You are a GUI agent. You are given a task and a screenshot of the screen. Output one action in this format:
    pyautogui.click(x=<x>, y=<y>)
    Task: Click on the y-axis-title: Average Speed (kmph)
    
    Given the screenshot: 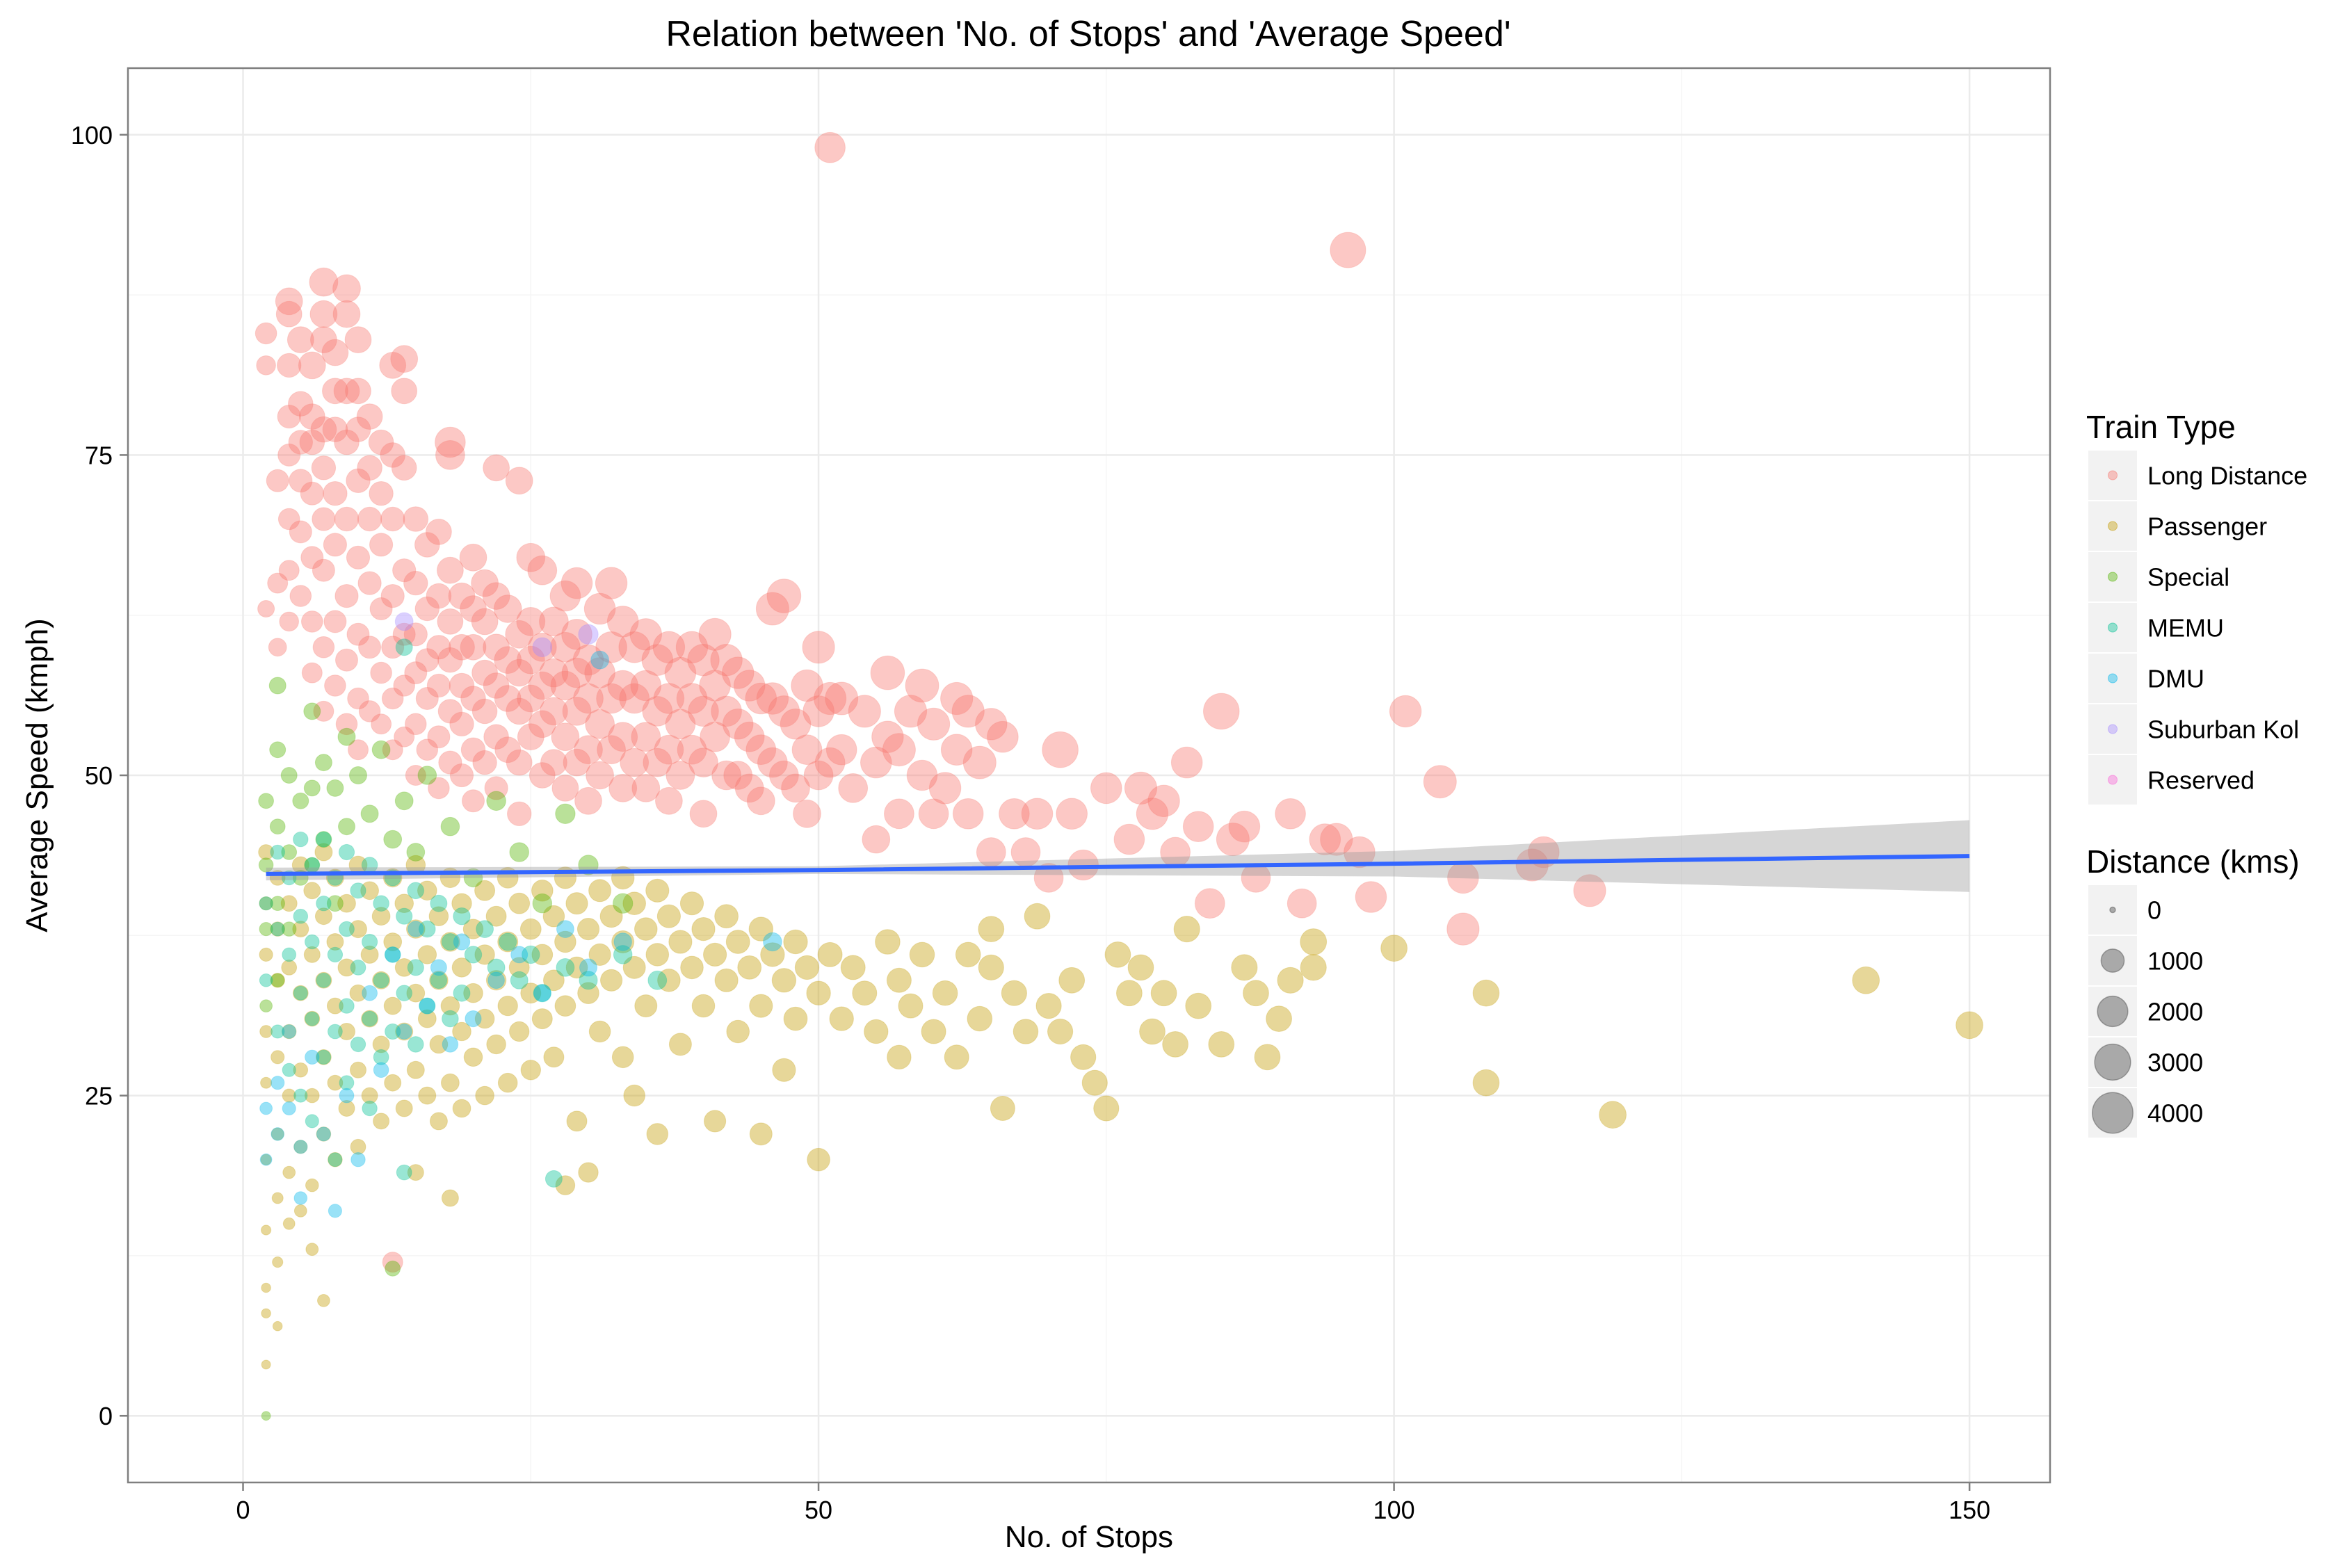 What is the action you would take?
    pyautogui.click(x=37, y=775)
    